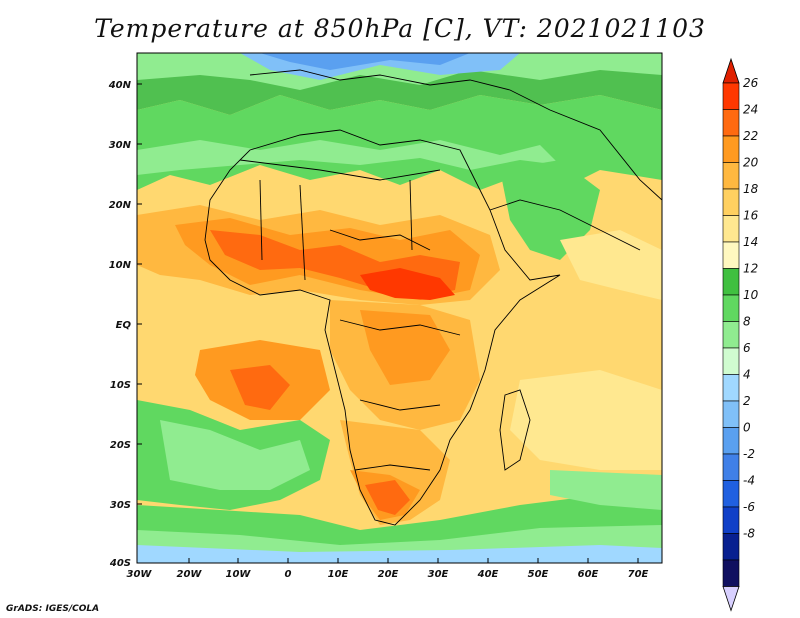  Describe the element at coordinates (749, 534) in the screenshot. I see `colorbar-label: -8` at that location.